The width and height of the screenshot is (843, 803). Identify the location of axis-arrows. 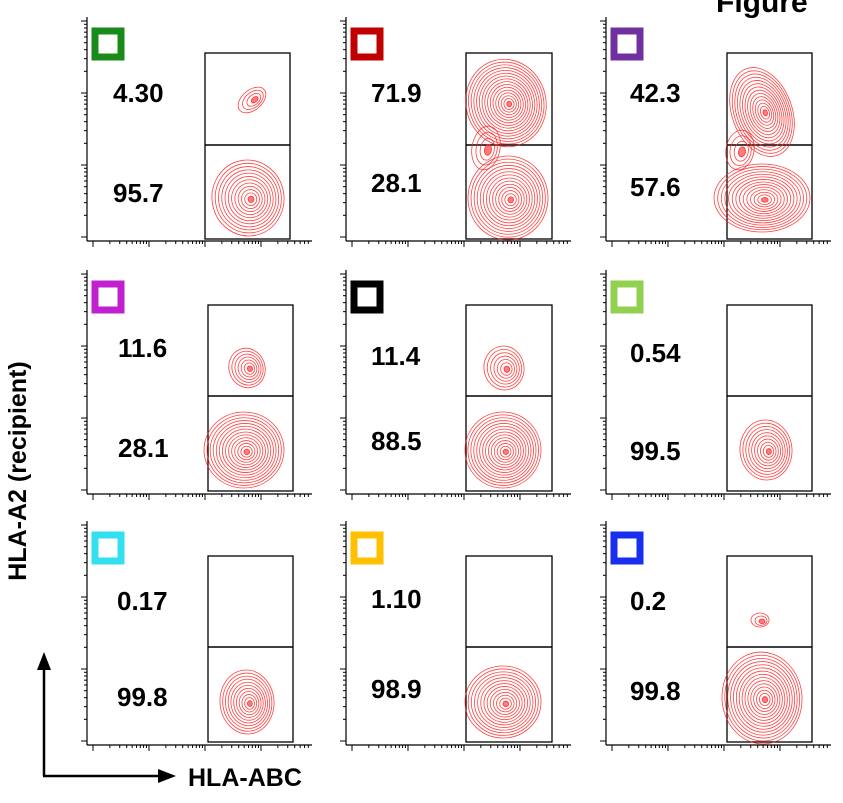
(106, 717).